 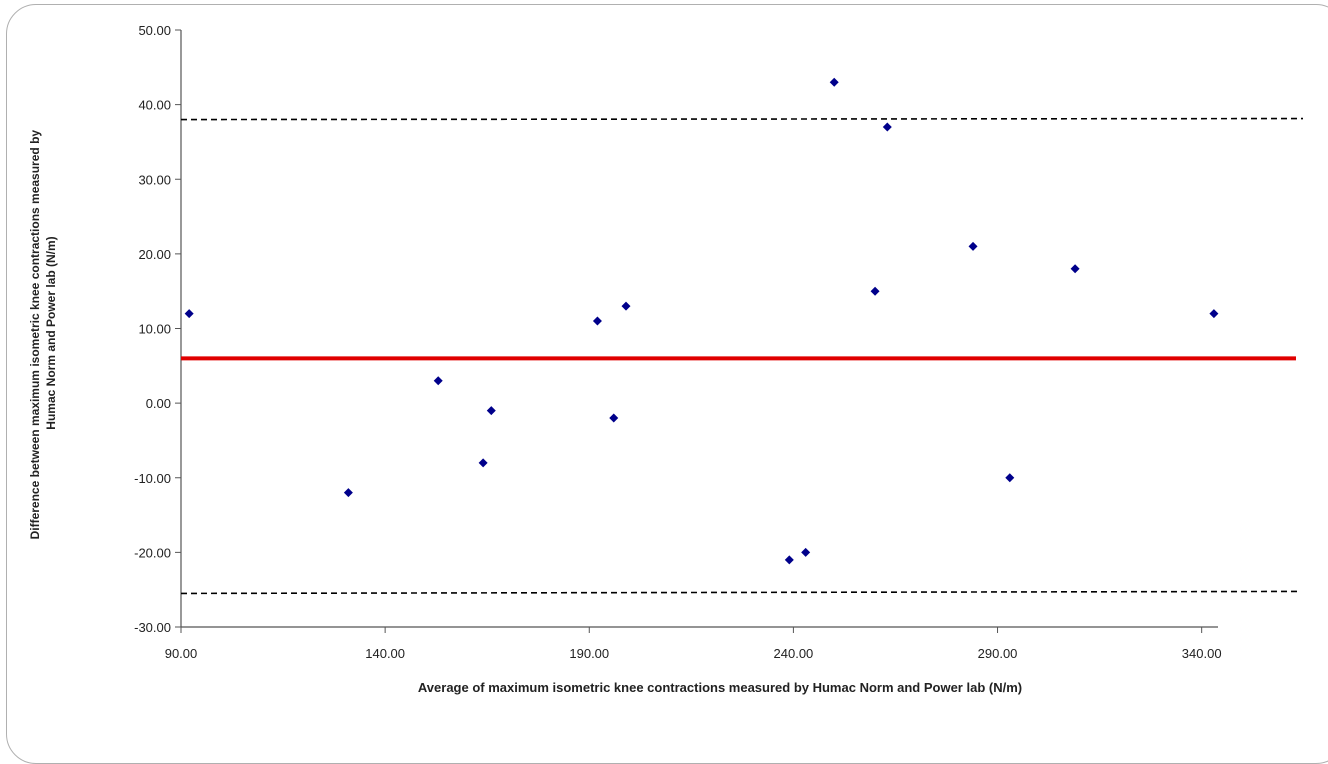 I want to click on x-tick-label: 90.00, so click(x=181, y=653).